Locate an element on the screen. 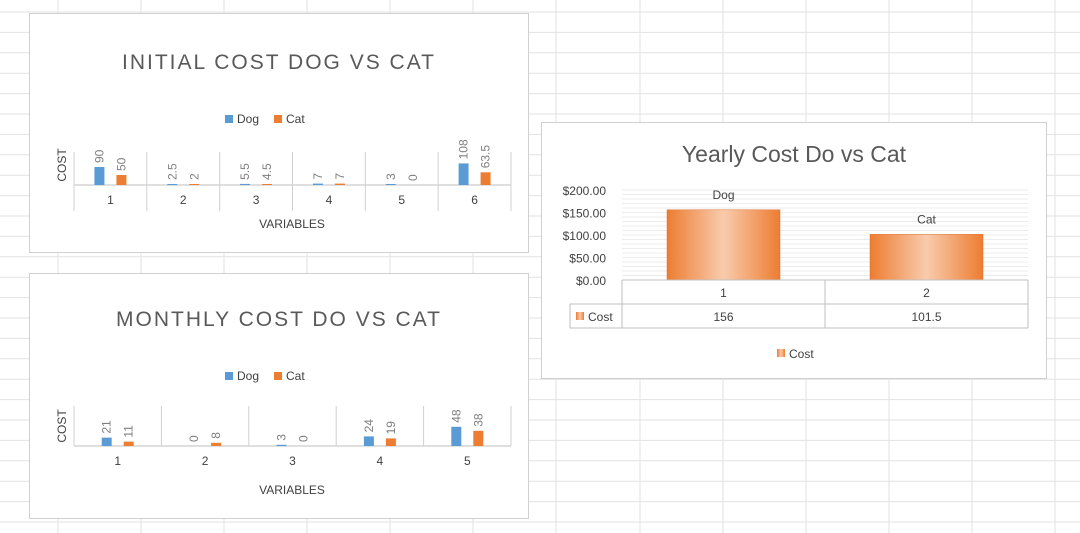 The height and width of the screenshot is (533, 1080). data-label-dog-1: 90 is located at coordinates (99, 156).